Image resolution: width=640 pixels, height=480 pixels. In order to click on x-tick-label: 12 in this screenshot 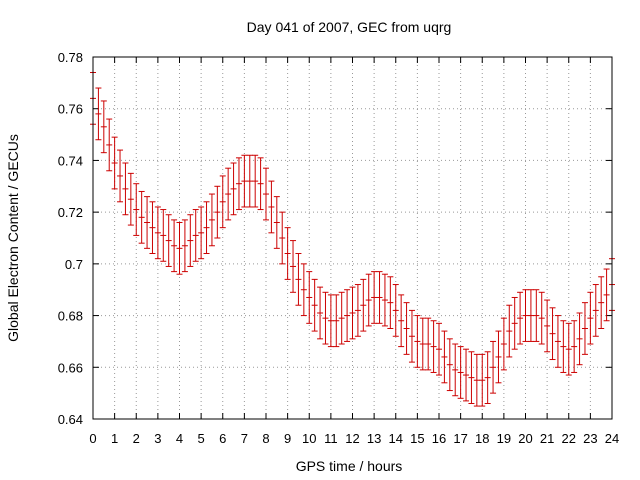, I will do `click(352, 438)`.